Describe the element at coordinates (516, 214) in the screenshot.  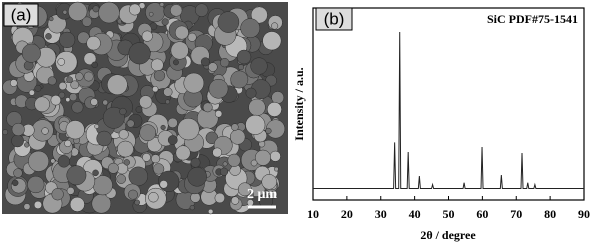
I see `x-tick-label: 70` at that location.